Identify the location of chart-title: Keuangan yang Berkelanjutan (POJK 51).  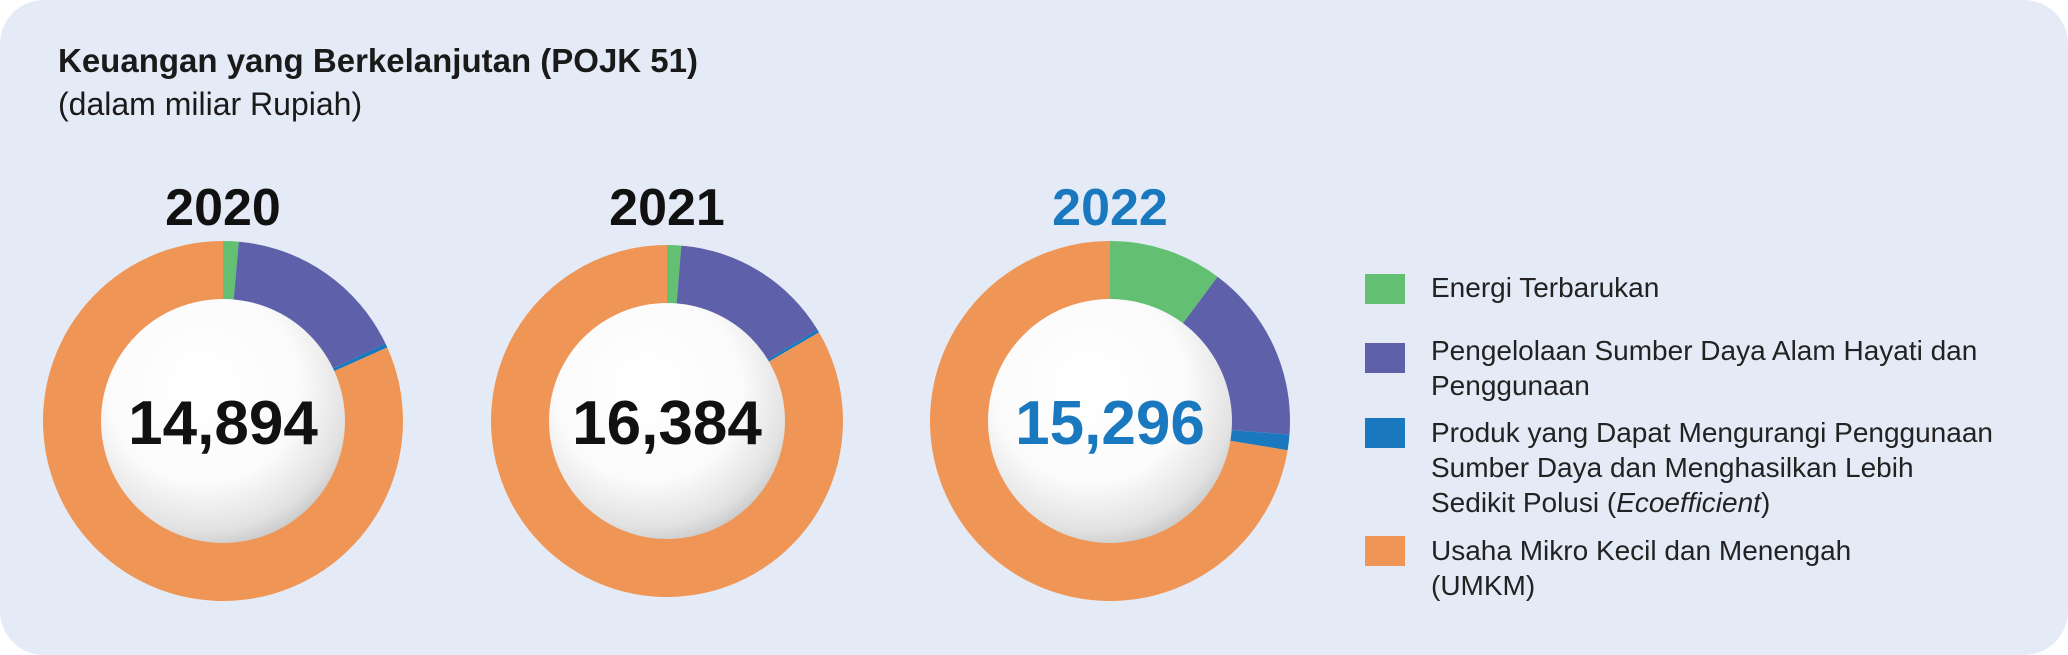
(378, 60).